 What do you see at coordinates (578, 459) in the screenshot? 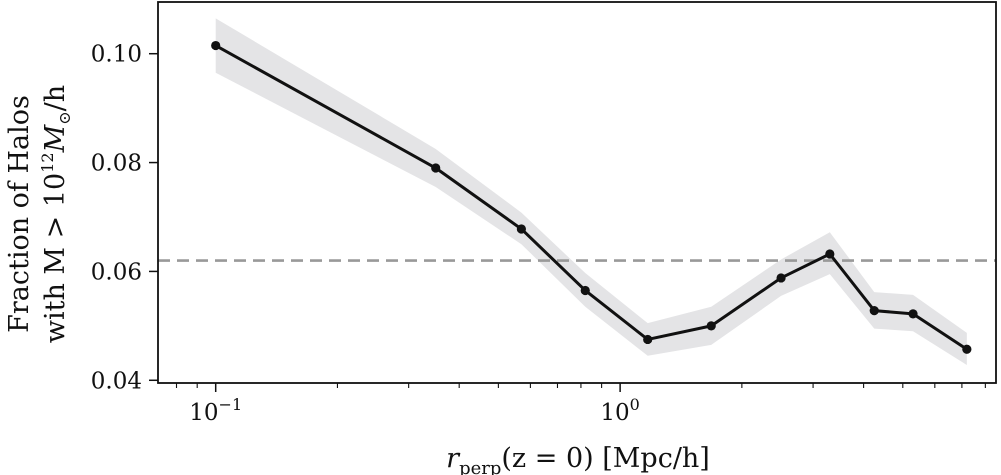
I see `x-axis-label: rperp(z = 0) [Mpc/h]` at bounding box center [578, 459].